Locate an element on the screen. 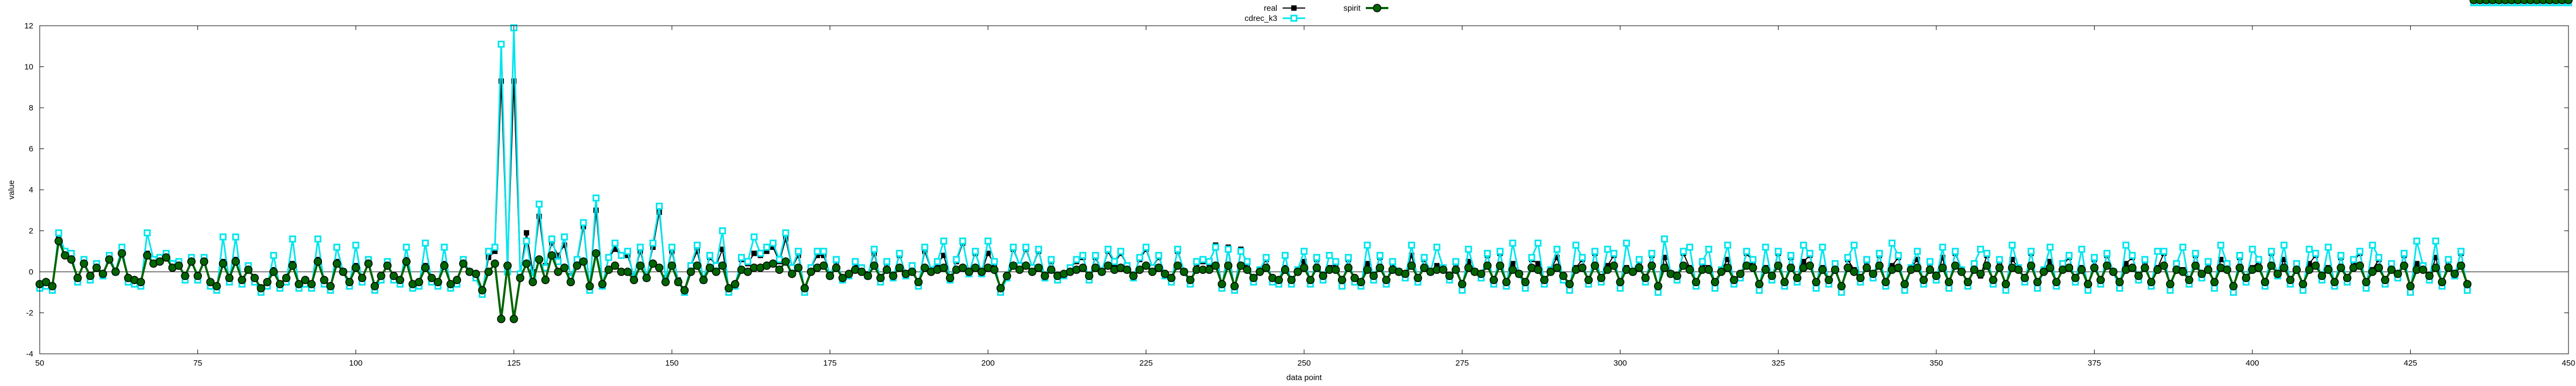 The height and width of the screenshot is (386, 2576). x-tick-label: 325 is located at coordinates (1778, 363).